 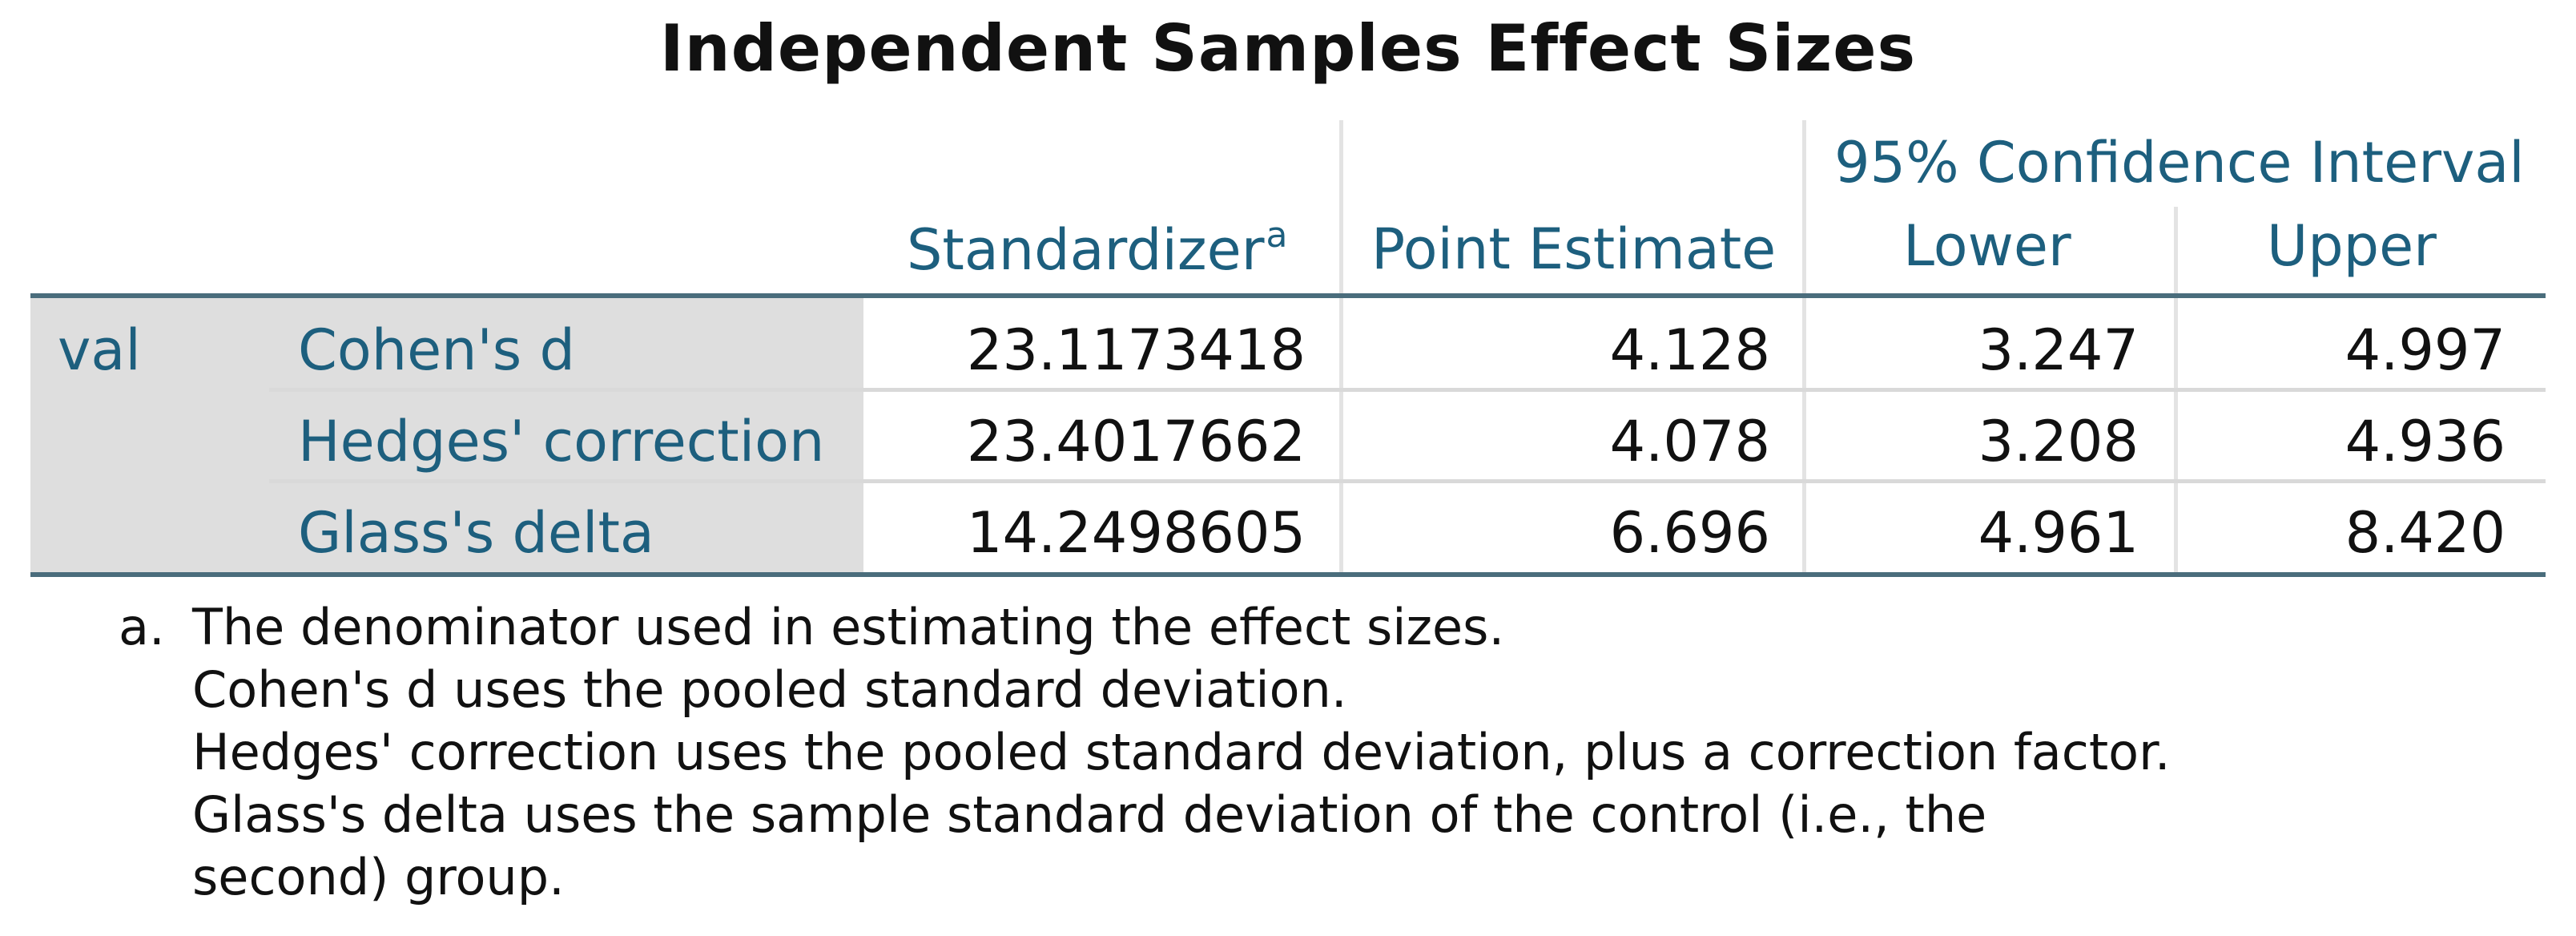 What do you see at coordinates (142, 627) in the screenshot?
I see `footnote-marker: a.` at bounding box center [142, 627].